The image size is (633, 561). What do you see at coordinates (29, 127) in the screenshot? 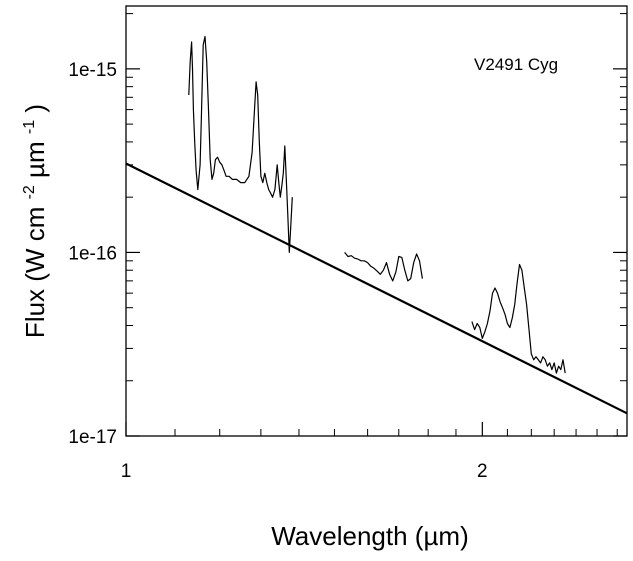
I see `y-axis-title-sup2: -1` at bounding box center [29, 127].